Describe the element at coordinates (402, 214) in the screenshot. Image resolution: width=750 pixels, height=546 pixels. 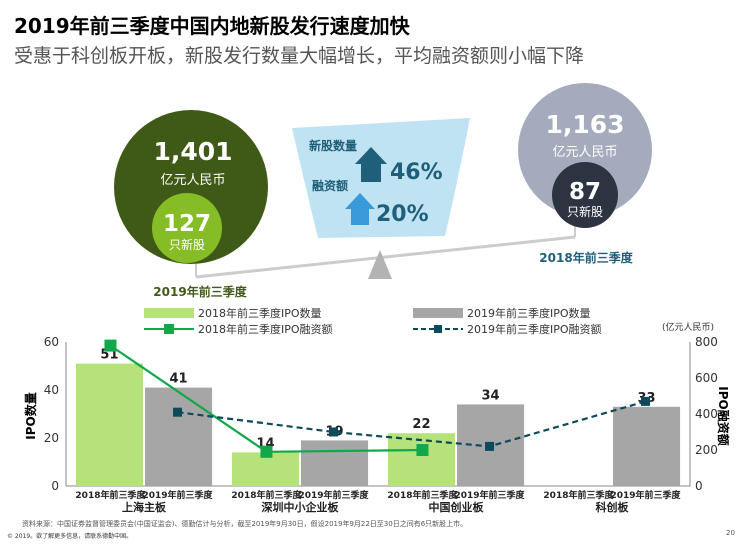
I see `middle-funds-change: 20%` at that location.